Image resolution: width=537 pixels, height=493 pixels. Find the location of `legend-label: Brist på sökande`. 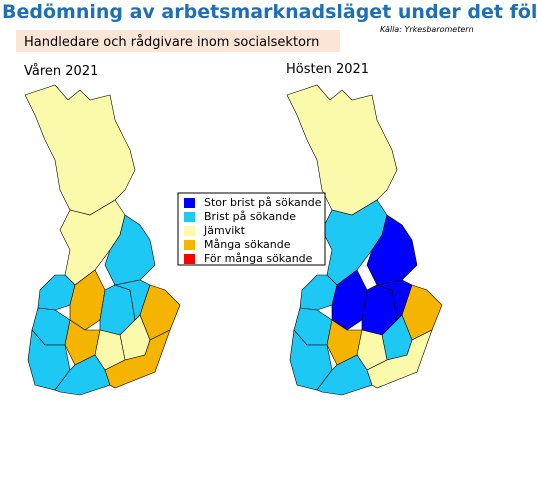

legend-label: Brist på sökande is located at coordinates (250, 216).